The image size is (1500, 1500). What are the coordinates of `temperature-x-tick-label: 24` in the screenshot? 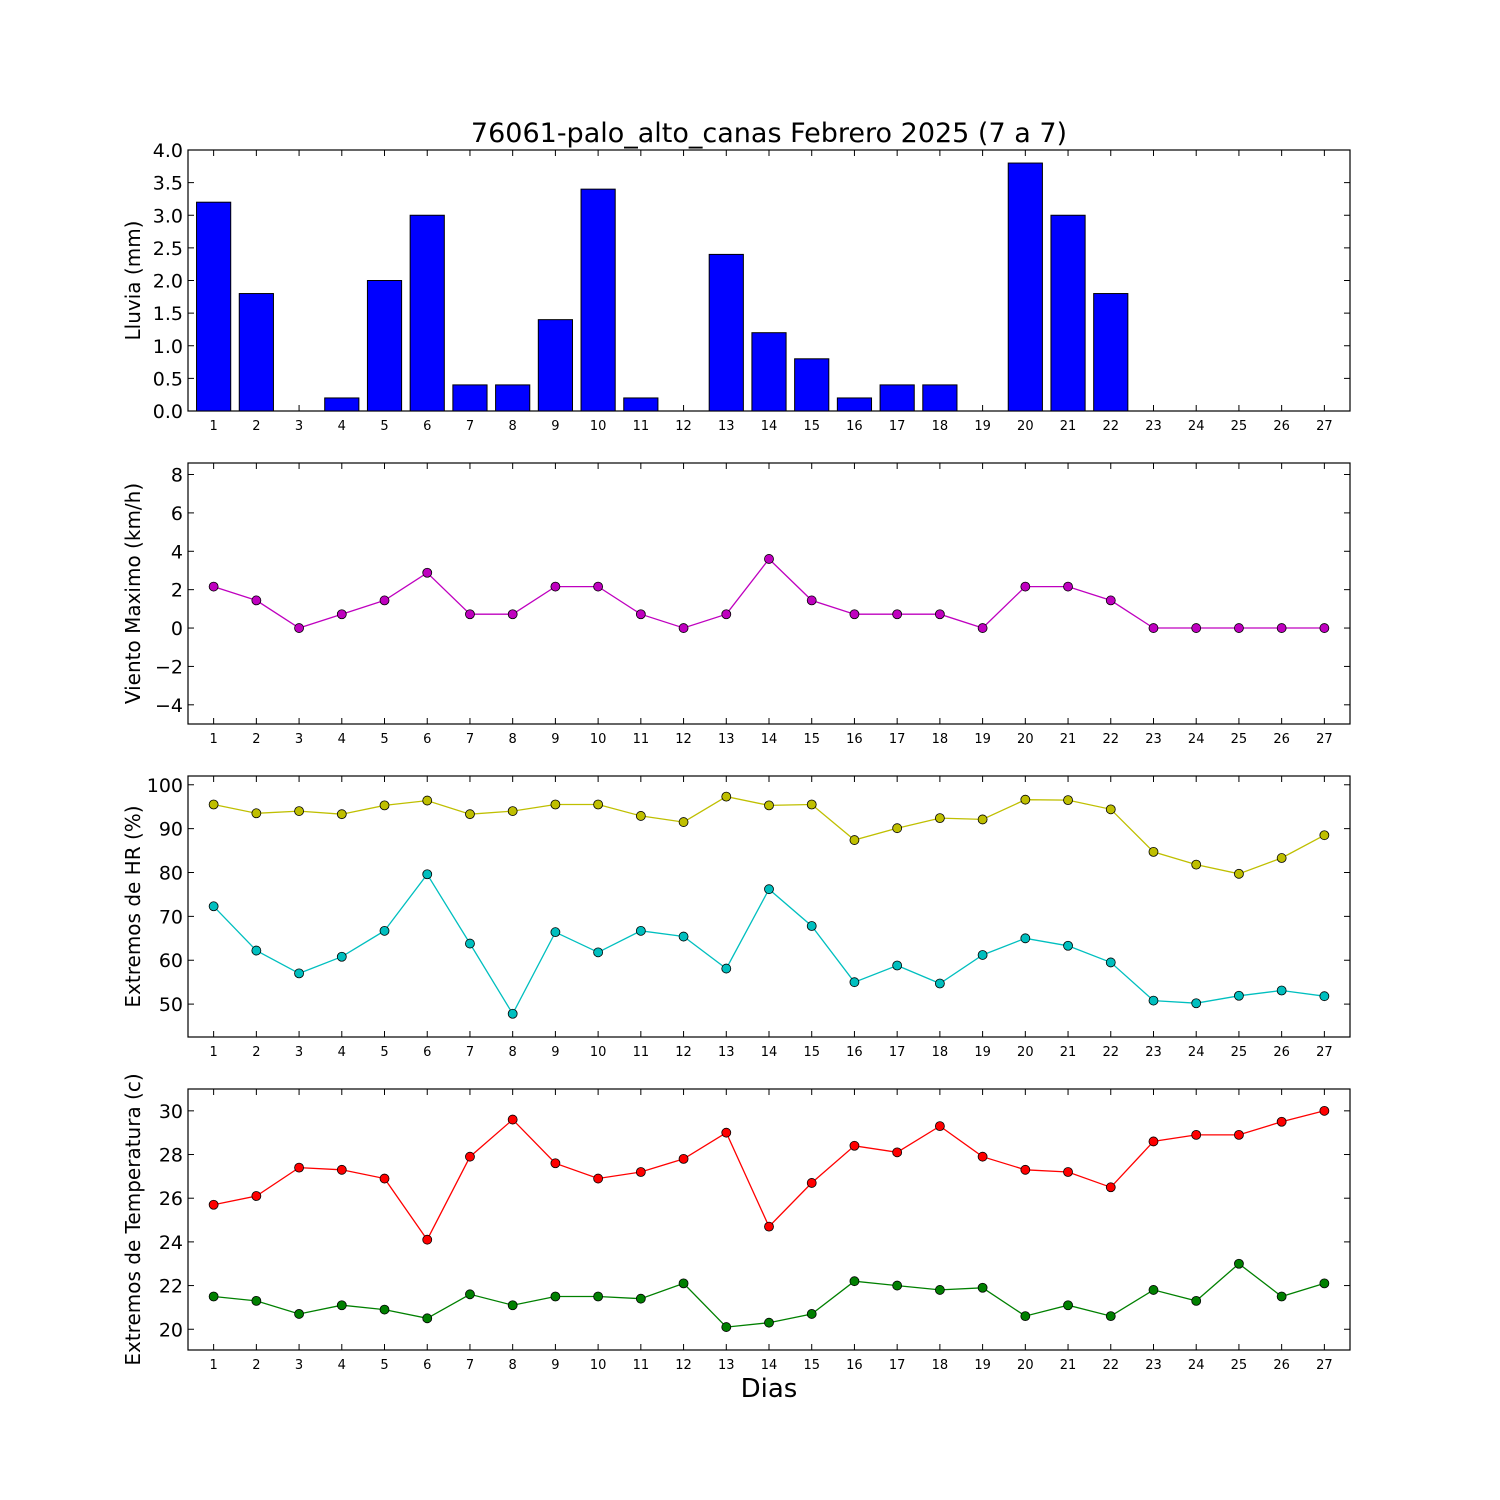 It's located at (1196, 1365).